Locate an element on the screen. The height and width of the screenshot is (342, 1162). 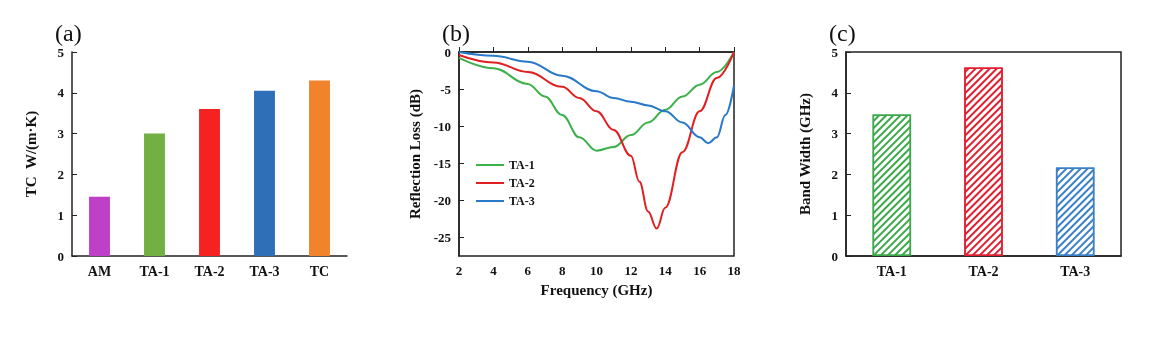
y-tick-label: -5 is located at coordinates (446, 89).